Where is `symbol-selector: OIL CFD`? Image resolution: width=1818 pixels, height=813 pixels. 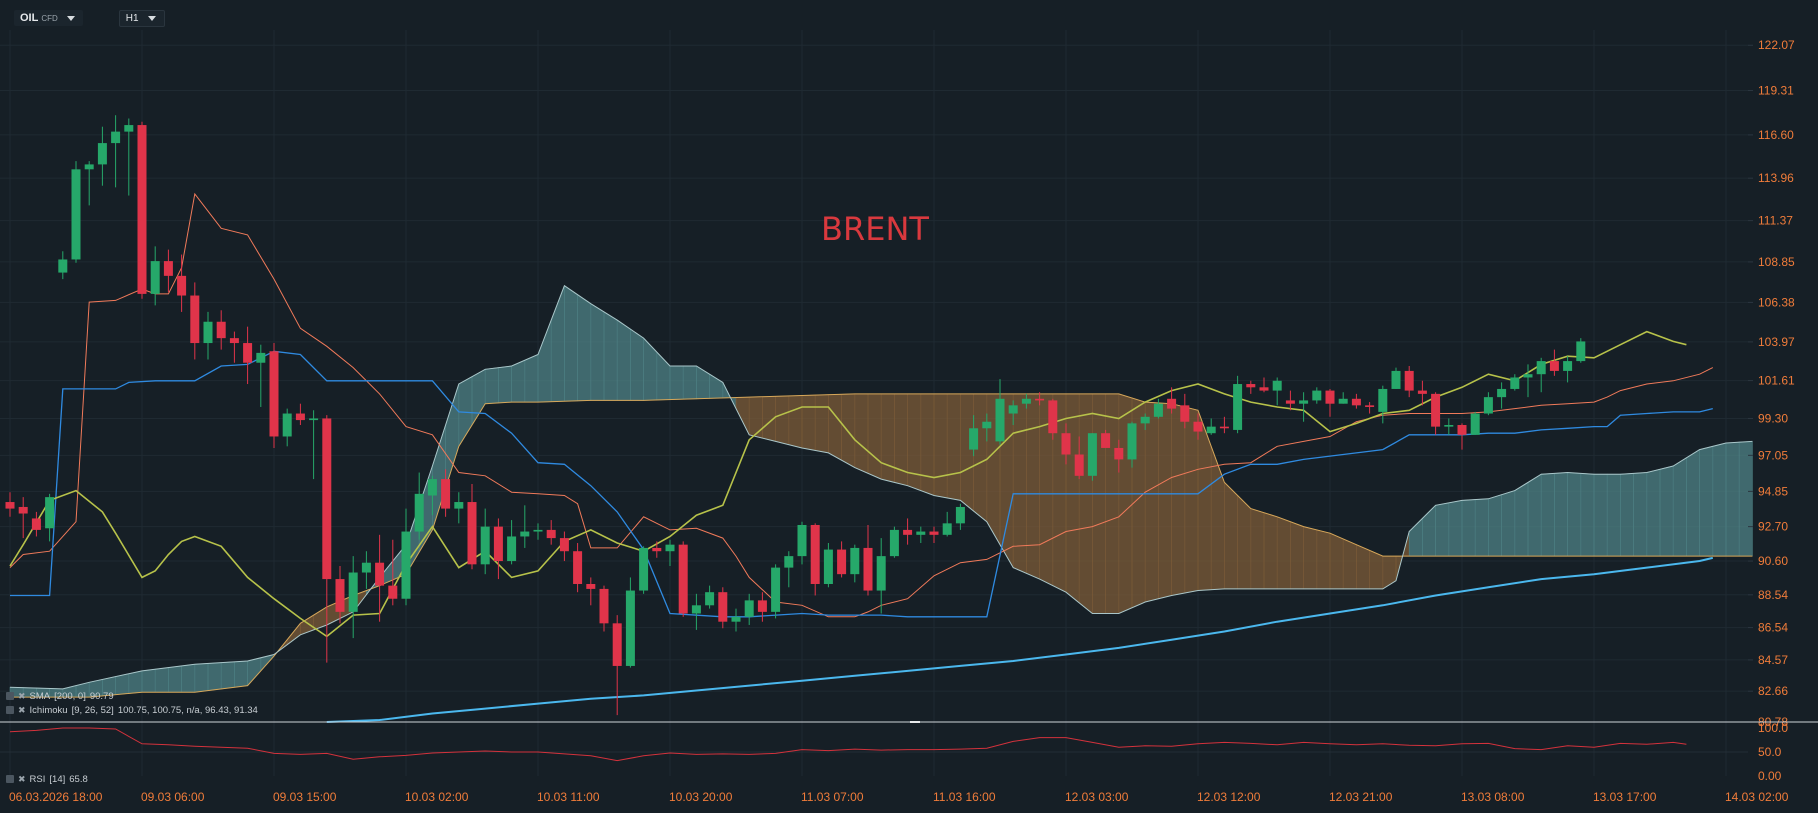 symbol-selector: OIL CFD is located at coordinates (48, 18).